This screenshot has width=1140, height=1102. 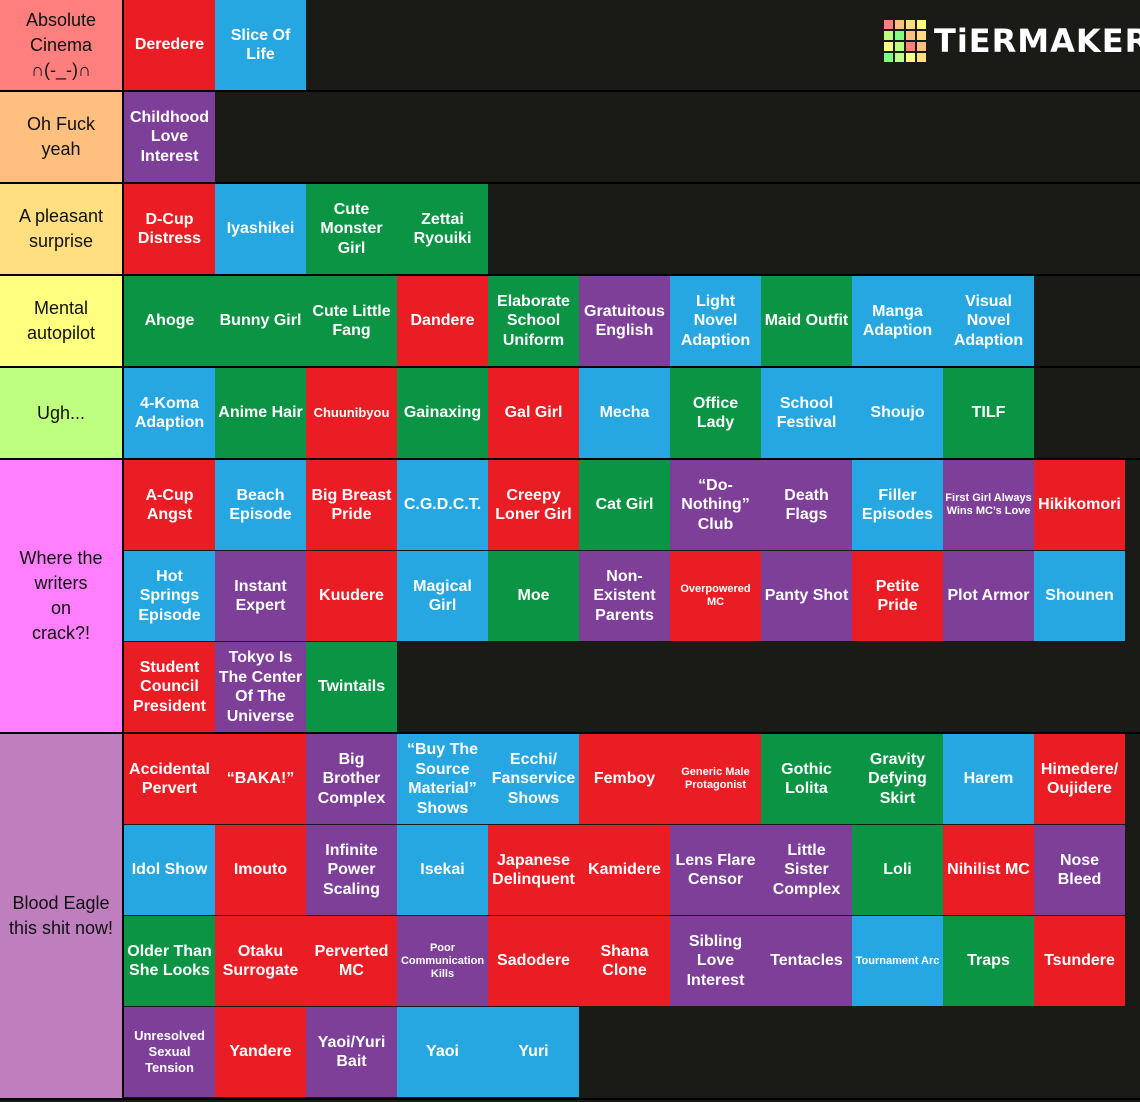 What do you see at coordinates (62, 137) in the screenshot?
I see `tier-label: Oh Fuck yeah` at bounding box center [62, 137].